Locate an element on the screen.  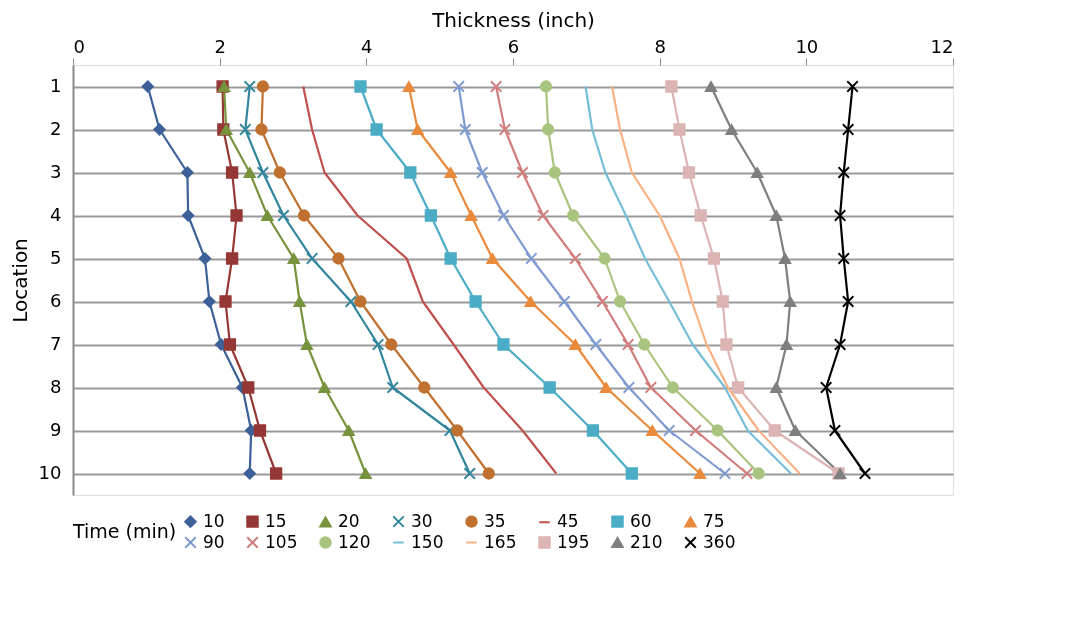
legend-label: 195 is located at coordinates (573, 541).